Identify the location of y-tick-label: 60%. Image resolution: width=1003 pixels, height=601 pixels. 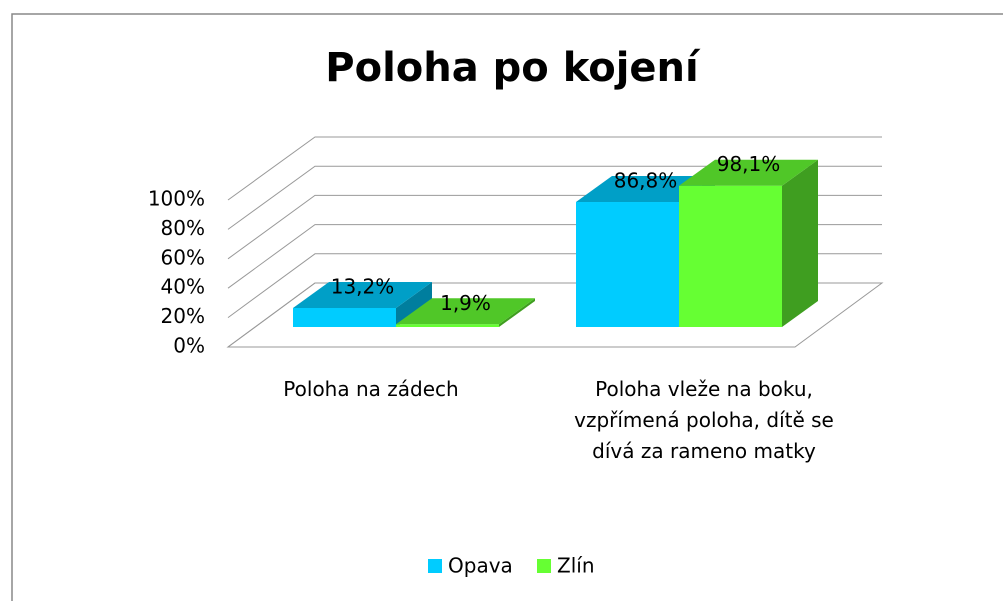
(183, 257).